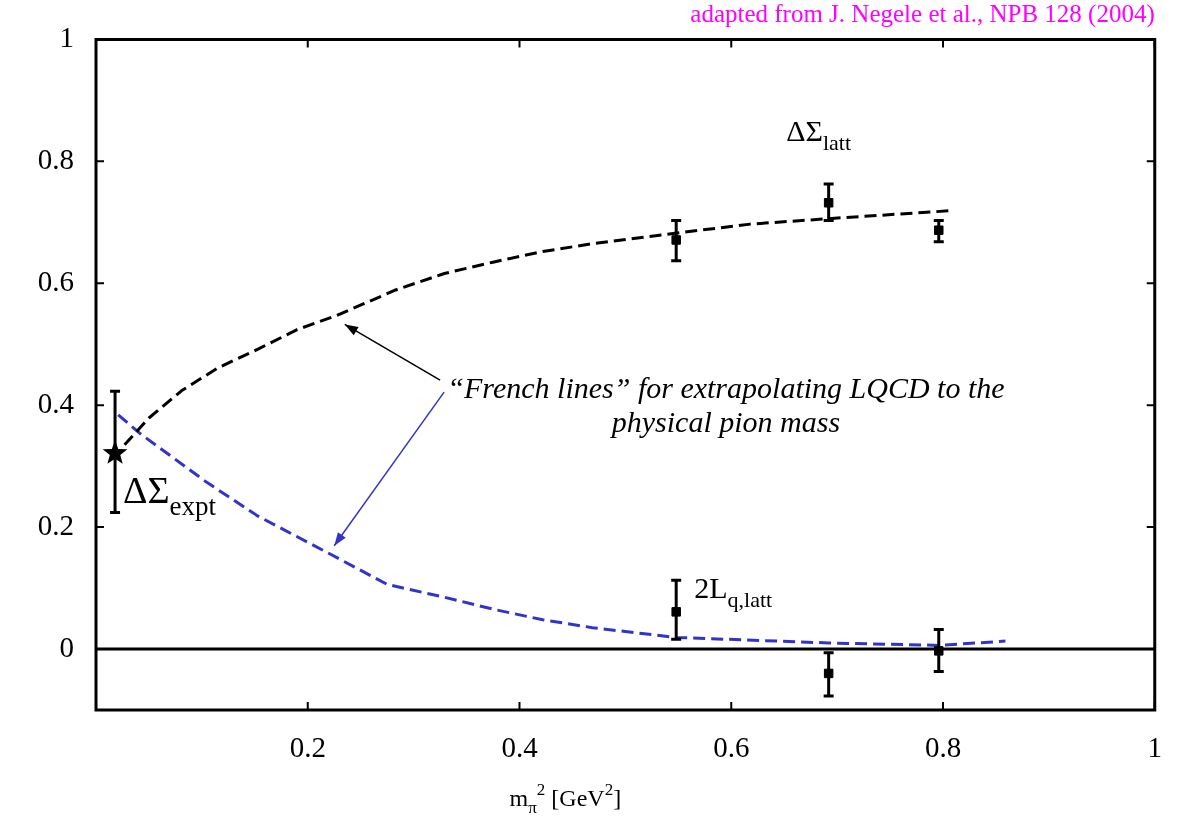 Image resolution: width=1184 pixels, height=819 pixels. I want to click on y-tick-label: 0, so click(66, 646).